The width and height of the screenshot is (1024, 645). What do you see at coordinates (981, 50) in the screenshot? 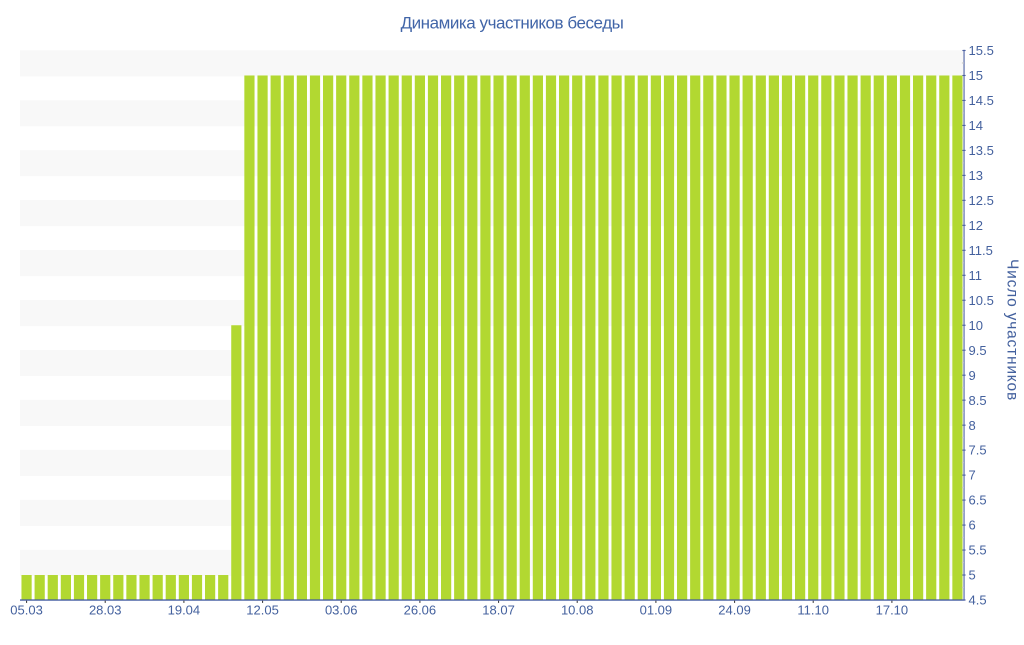
I see `svg-text: 15.5` at bounding box center [981, 50].